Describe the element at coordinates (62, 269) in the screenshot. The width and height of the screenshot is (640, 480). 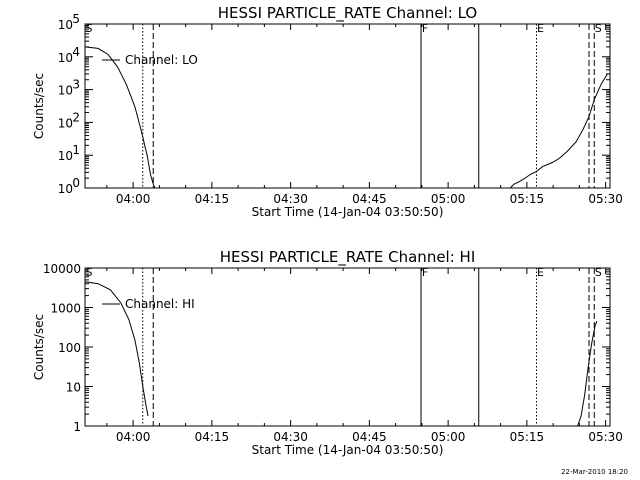
I see `y-tick-label: 10000` at that location.